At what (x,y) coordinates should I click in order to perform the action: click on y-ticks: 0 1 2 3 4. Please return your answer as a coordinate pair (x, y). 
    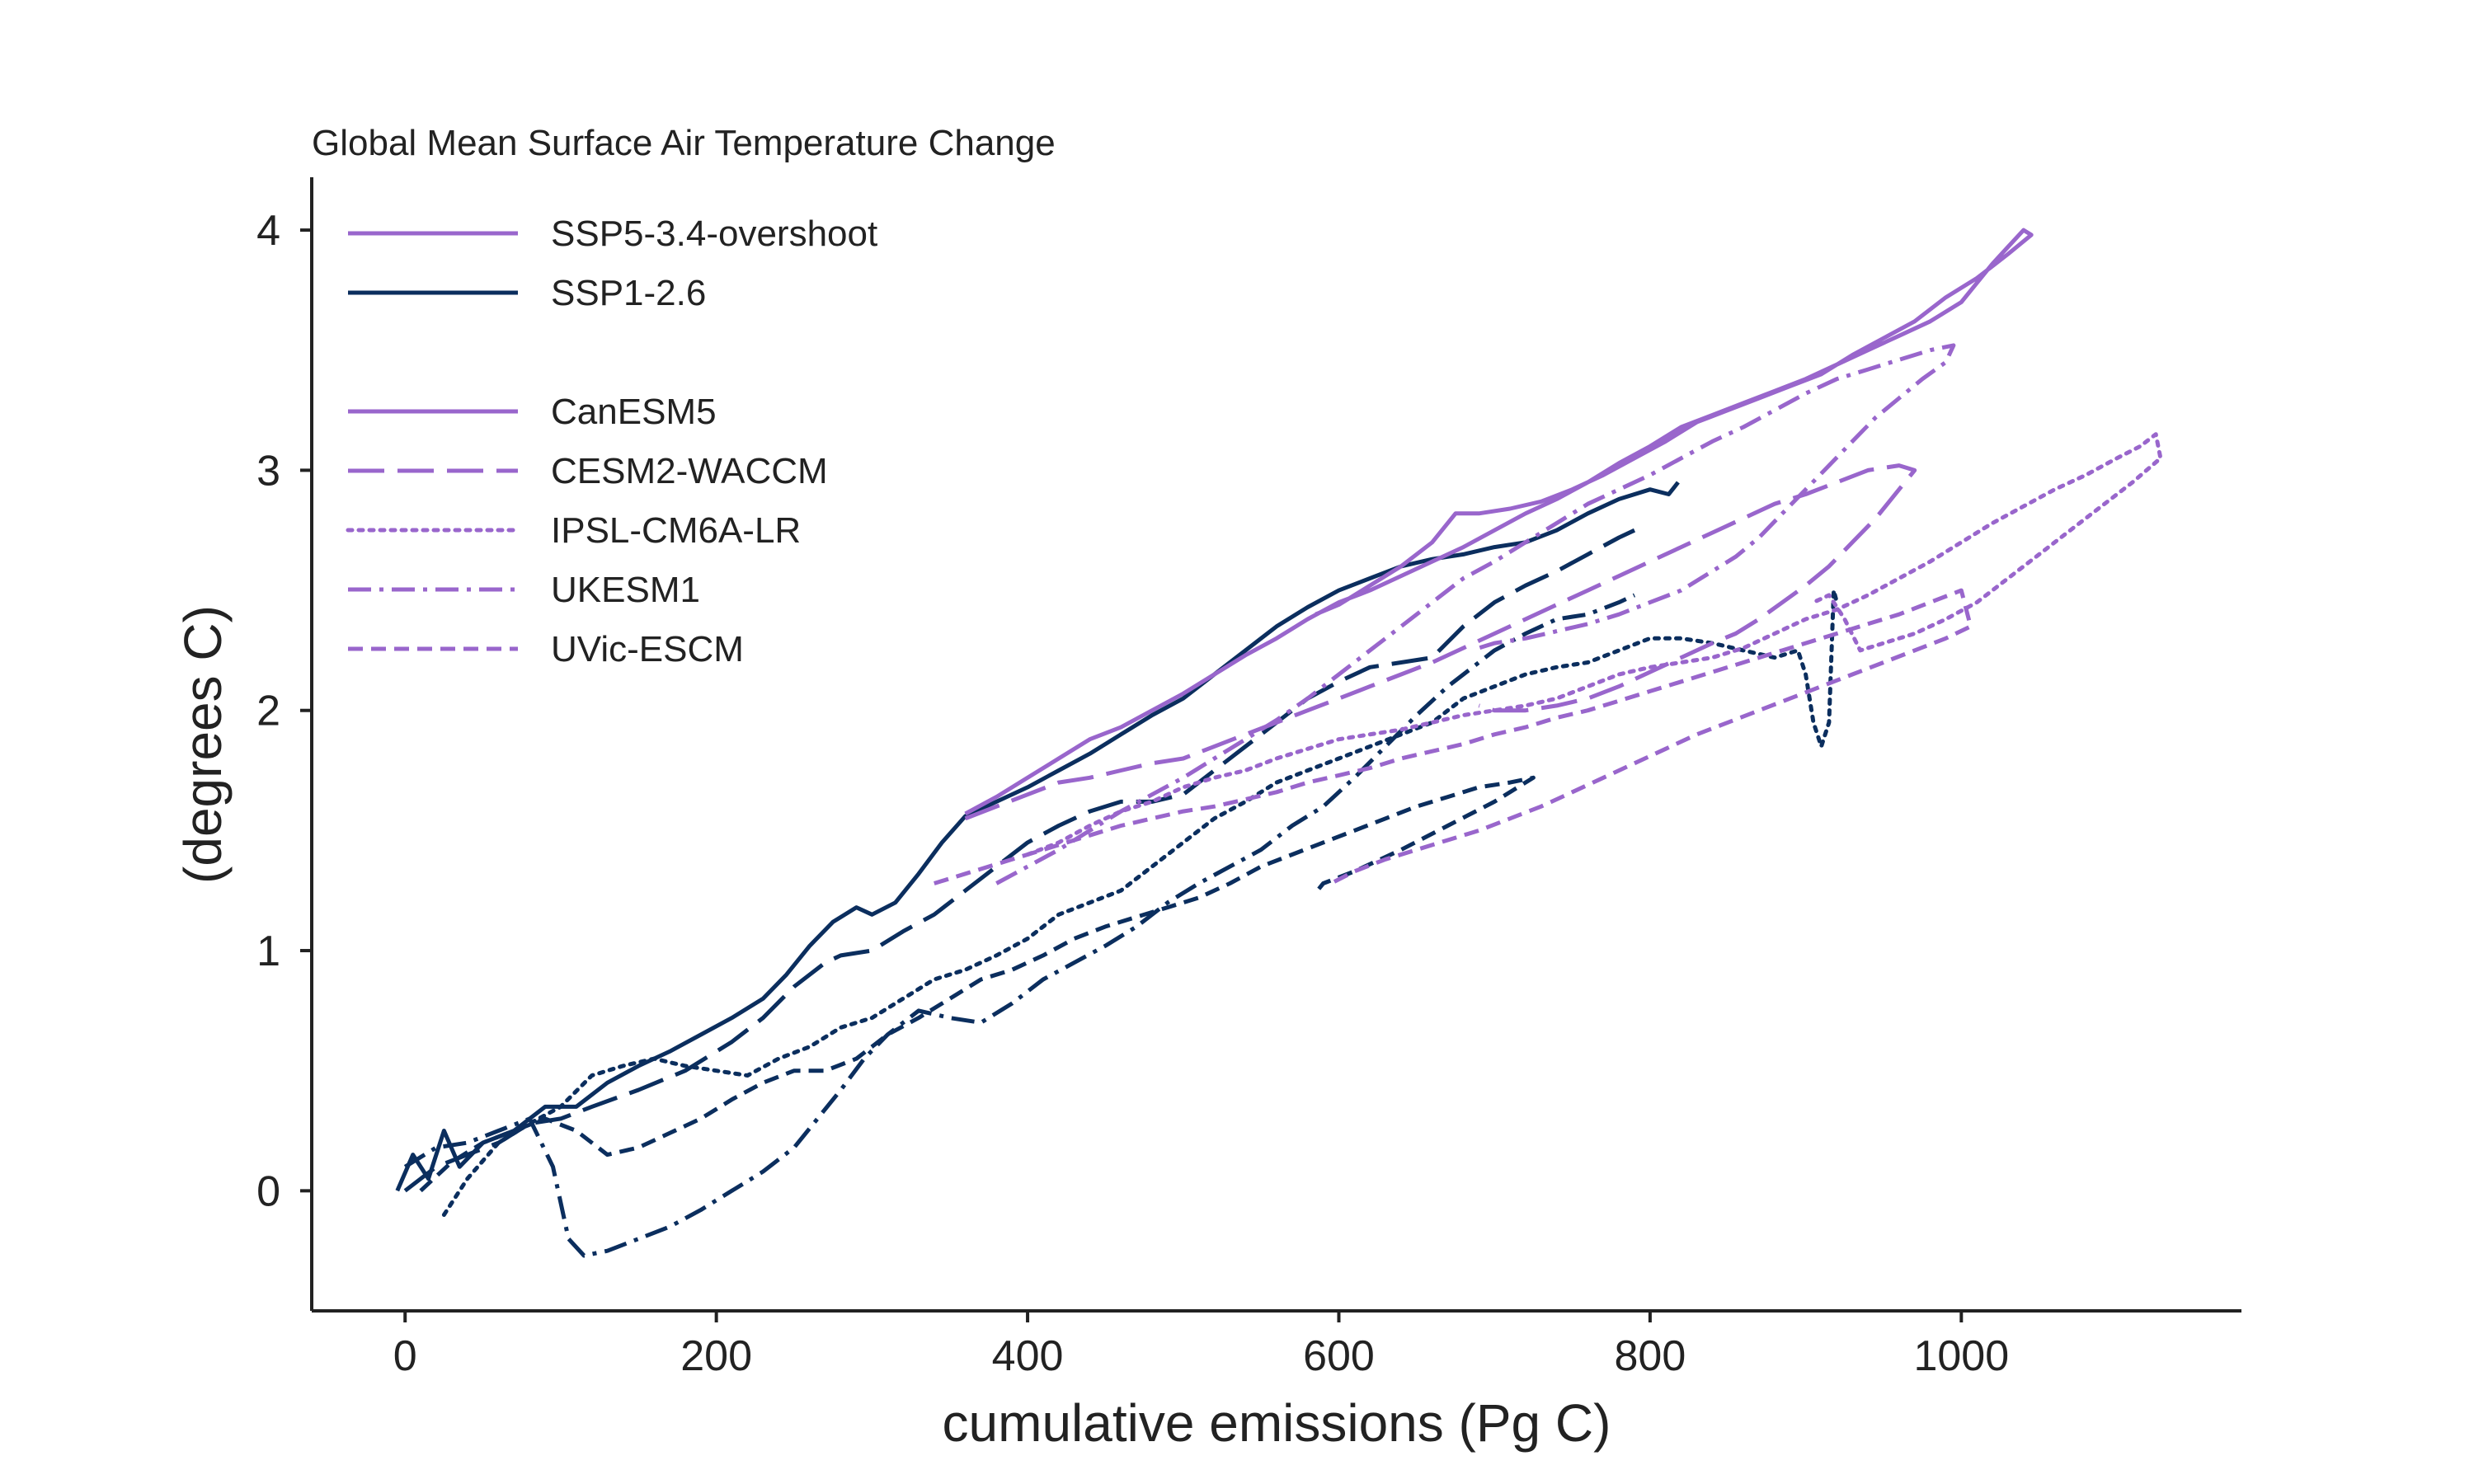
    Looking at the image, I should click on (284, 711).